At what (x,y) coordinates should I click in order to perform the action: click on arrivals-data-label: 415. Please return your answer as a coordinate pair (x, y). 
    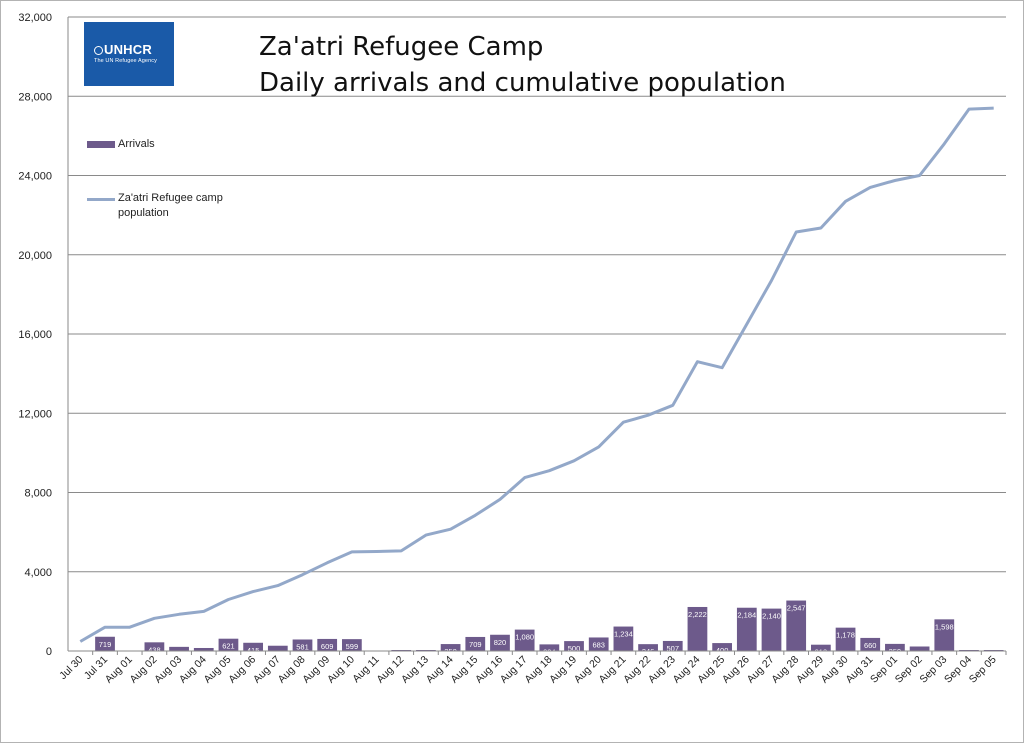
    Looking at the image, I should click on (253, 650).